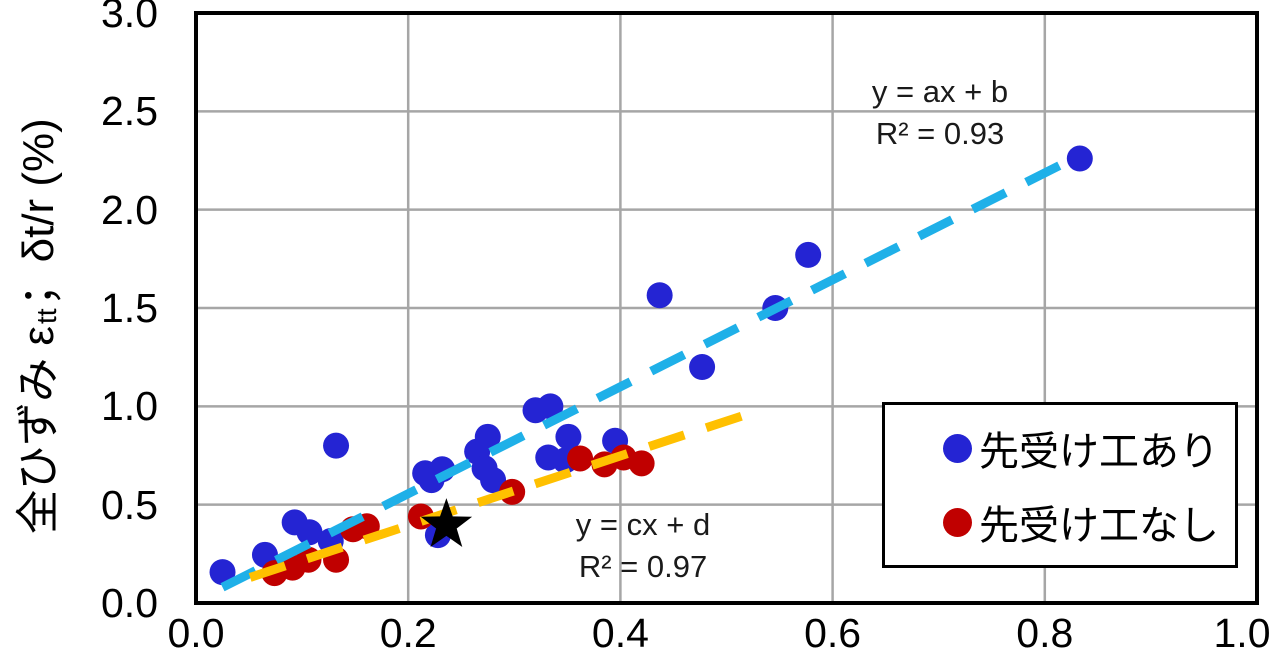 The image size is (1280, 656). I want to click on x-tick-label: 1.0, so click(1242, 633).